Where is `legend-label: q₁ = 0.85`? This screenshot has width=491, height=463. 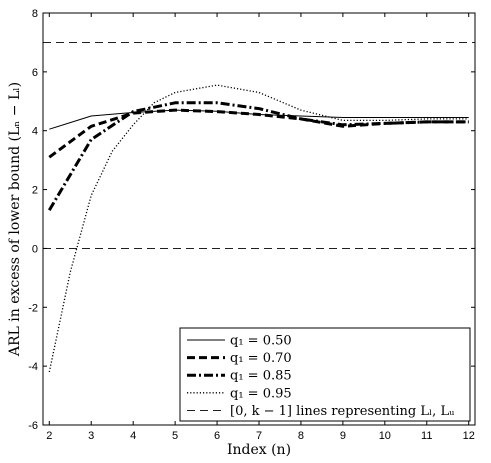
legend-label: q₁ = 0.85 is located at coordinates (261, 376).